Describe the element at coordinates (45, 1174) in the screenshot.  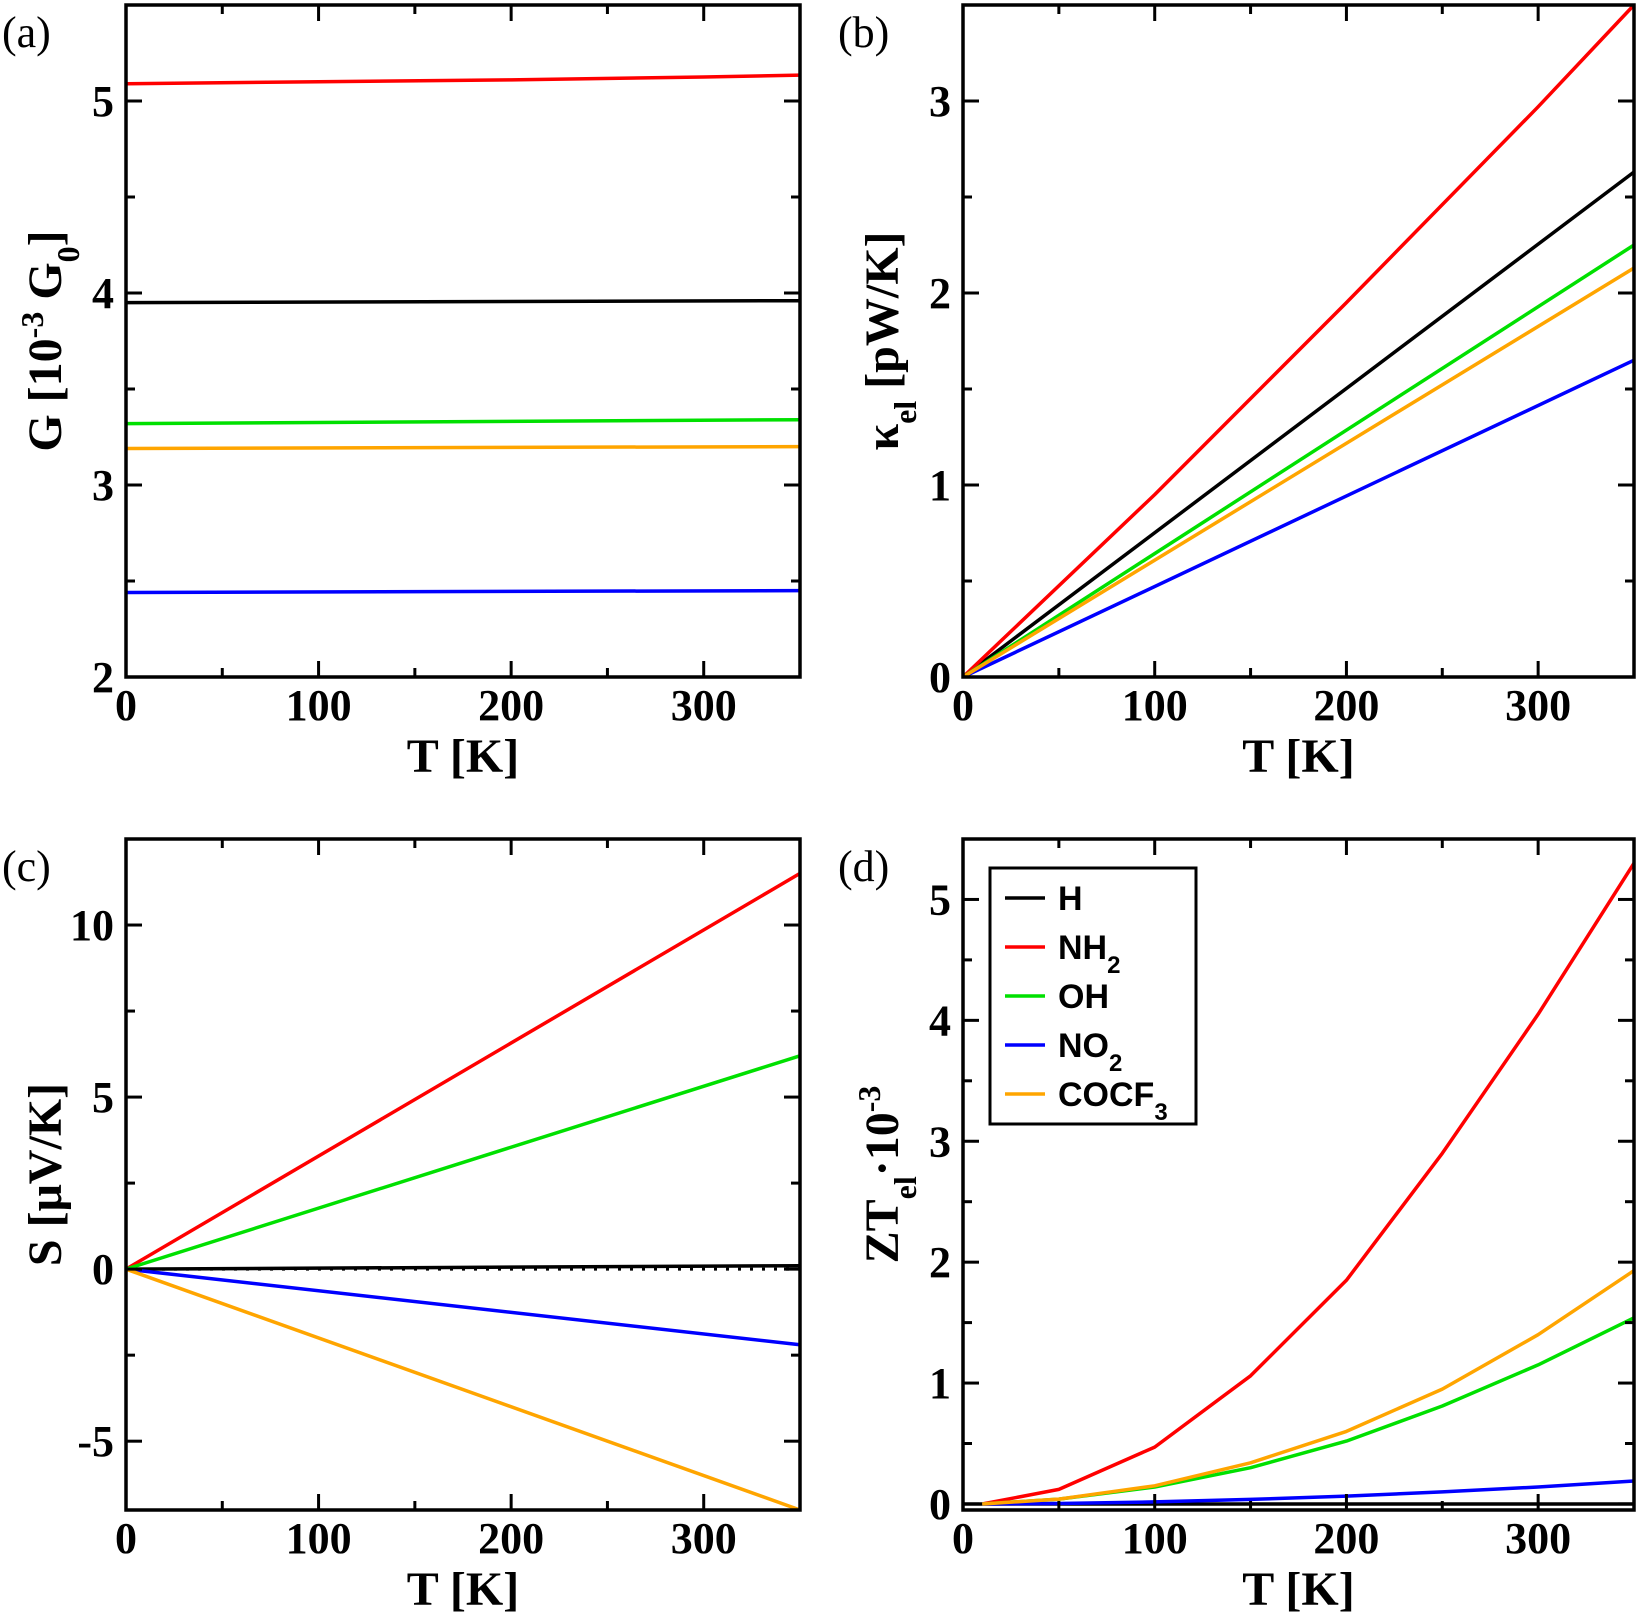
I see `y-axis-title: S [μV/K]` at that location.